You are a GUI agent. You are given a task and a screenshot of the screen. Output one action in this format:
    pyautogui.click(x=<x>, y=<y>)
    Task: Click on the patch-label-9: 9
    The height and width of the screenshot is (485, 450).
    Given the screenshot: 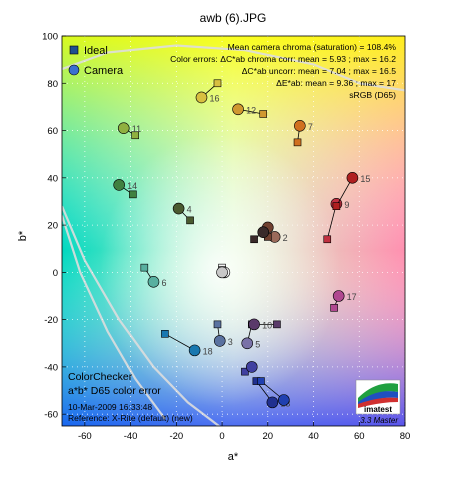 What is the action you would take?
    pyautogui.click(x=346, y=205)
    